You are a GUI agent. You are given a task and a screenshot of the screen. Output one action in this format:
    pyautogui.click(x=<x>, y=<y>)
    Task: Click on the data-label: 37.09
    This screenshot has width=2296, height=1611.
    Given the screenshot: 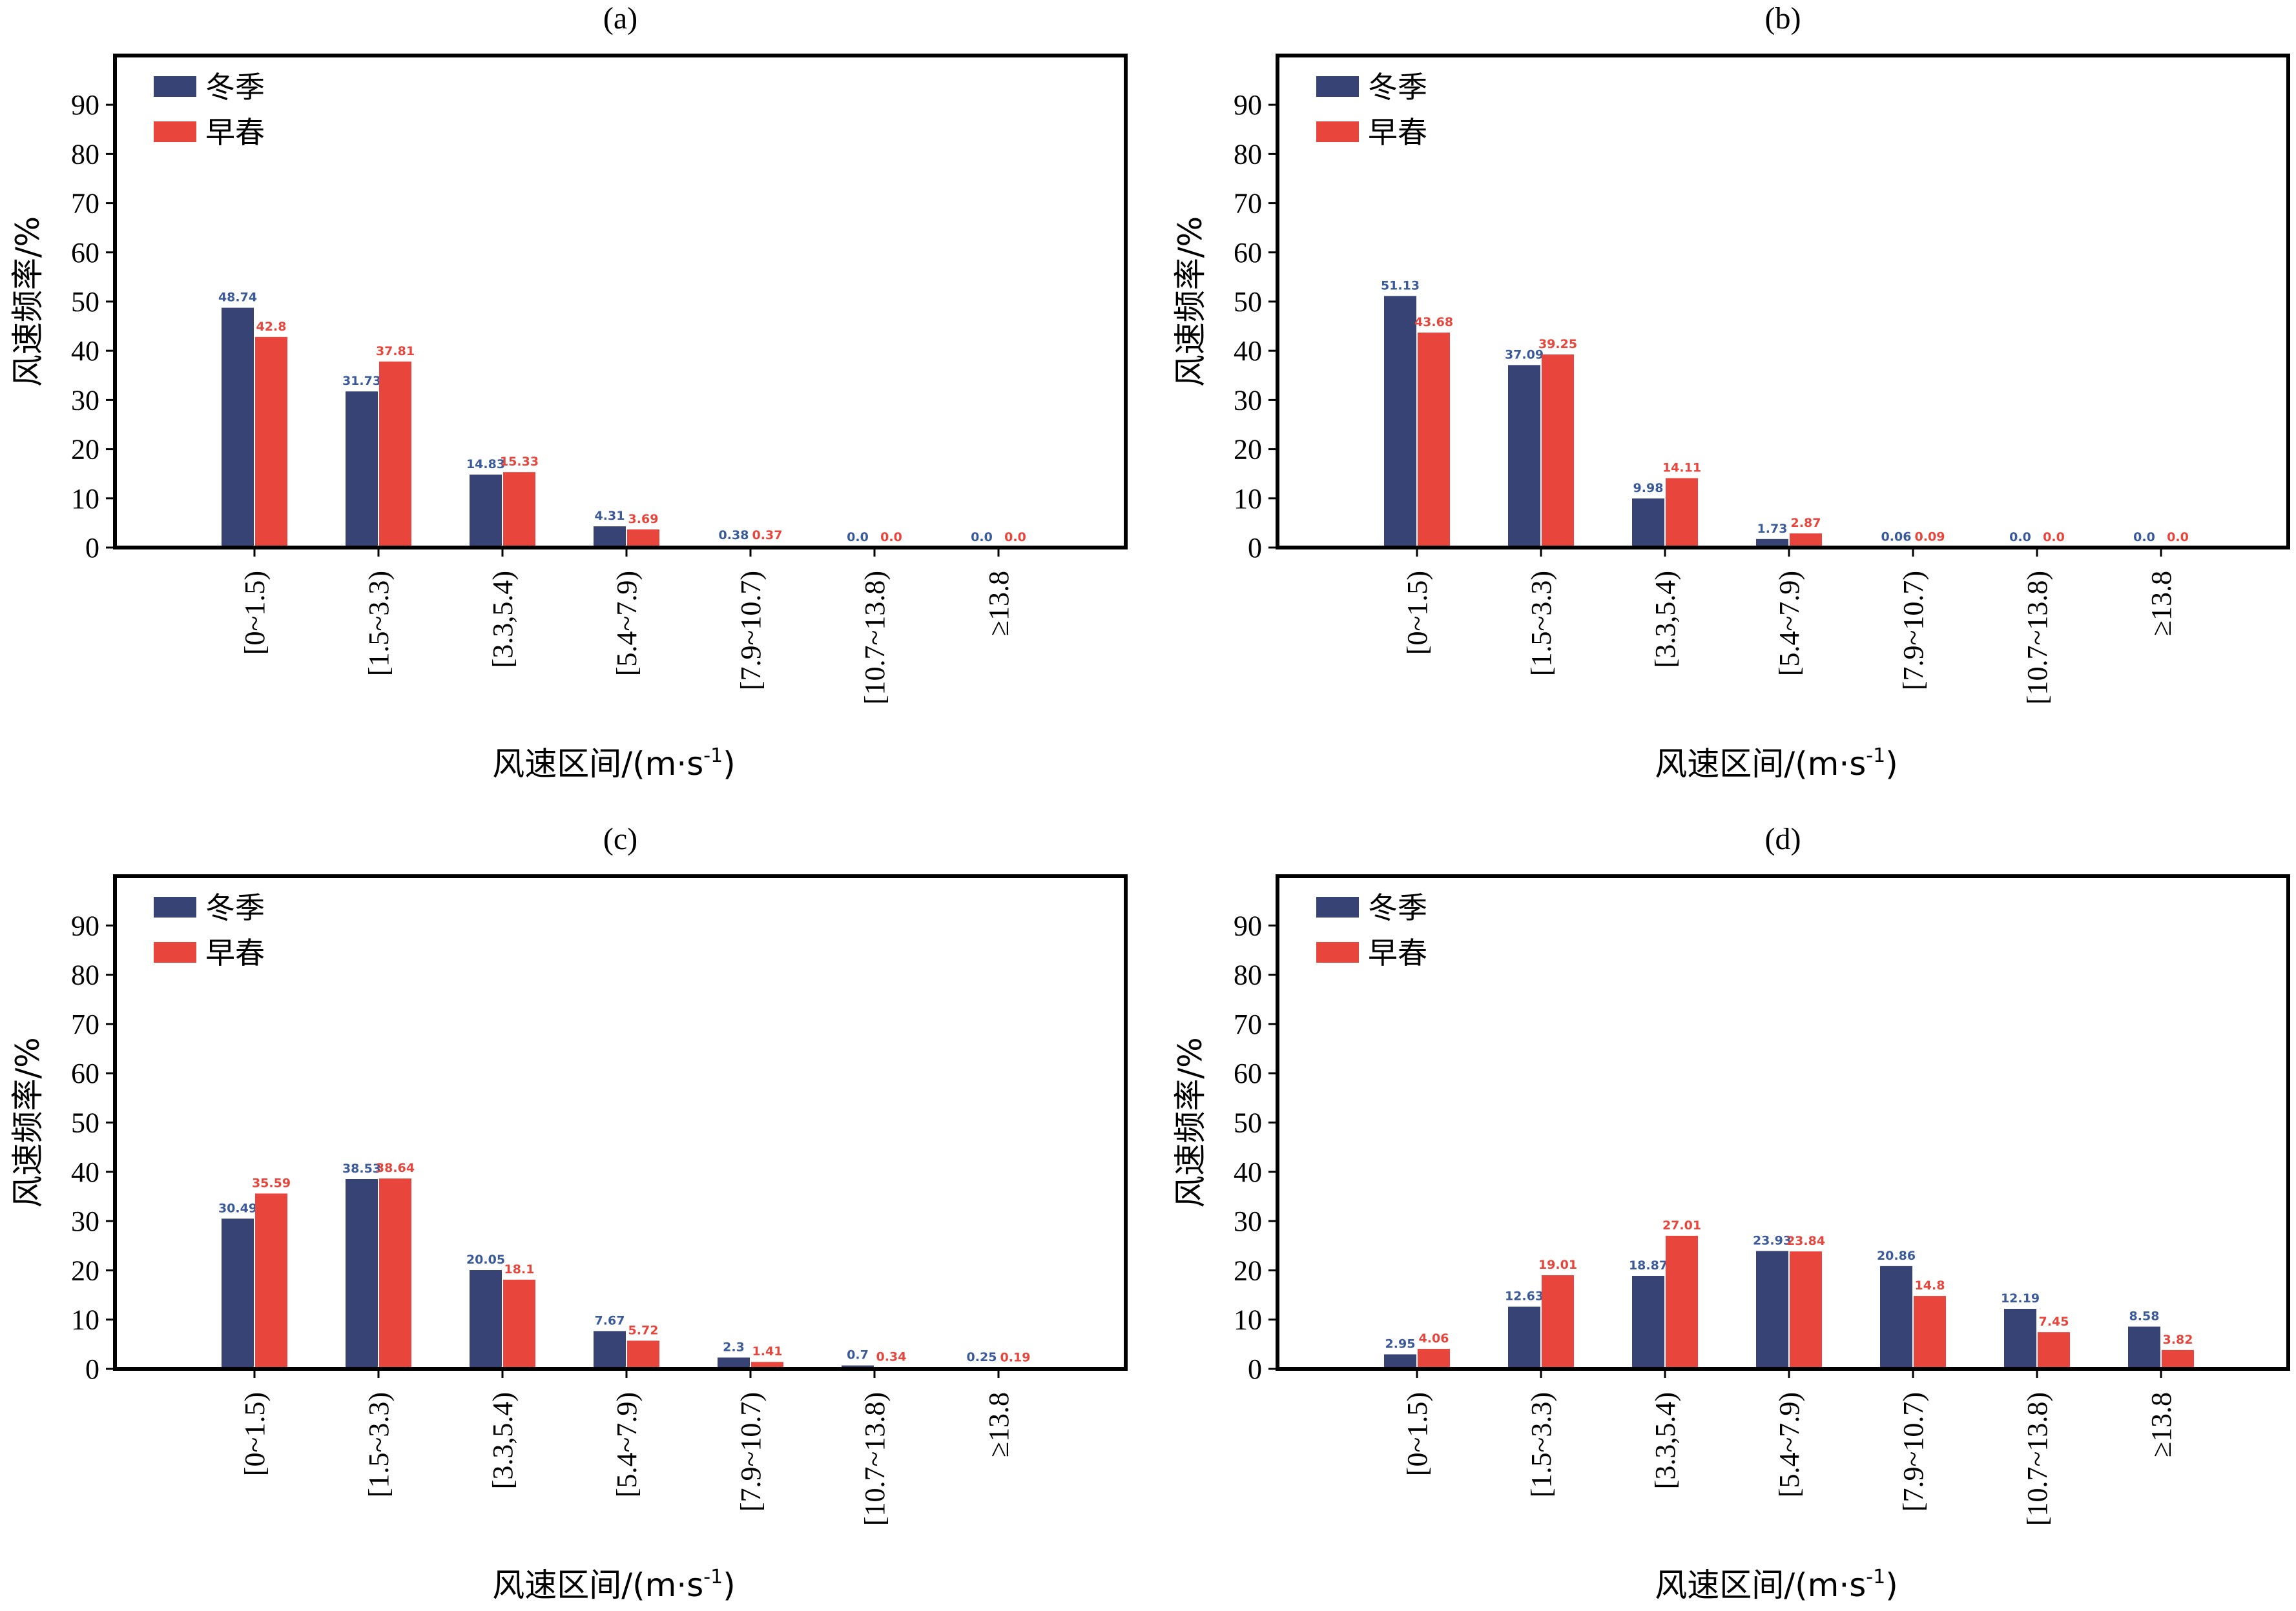 What is the action you would take?
    pyautogui.click(x=1524, y=355)
    